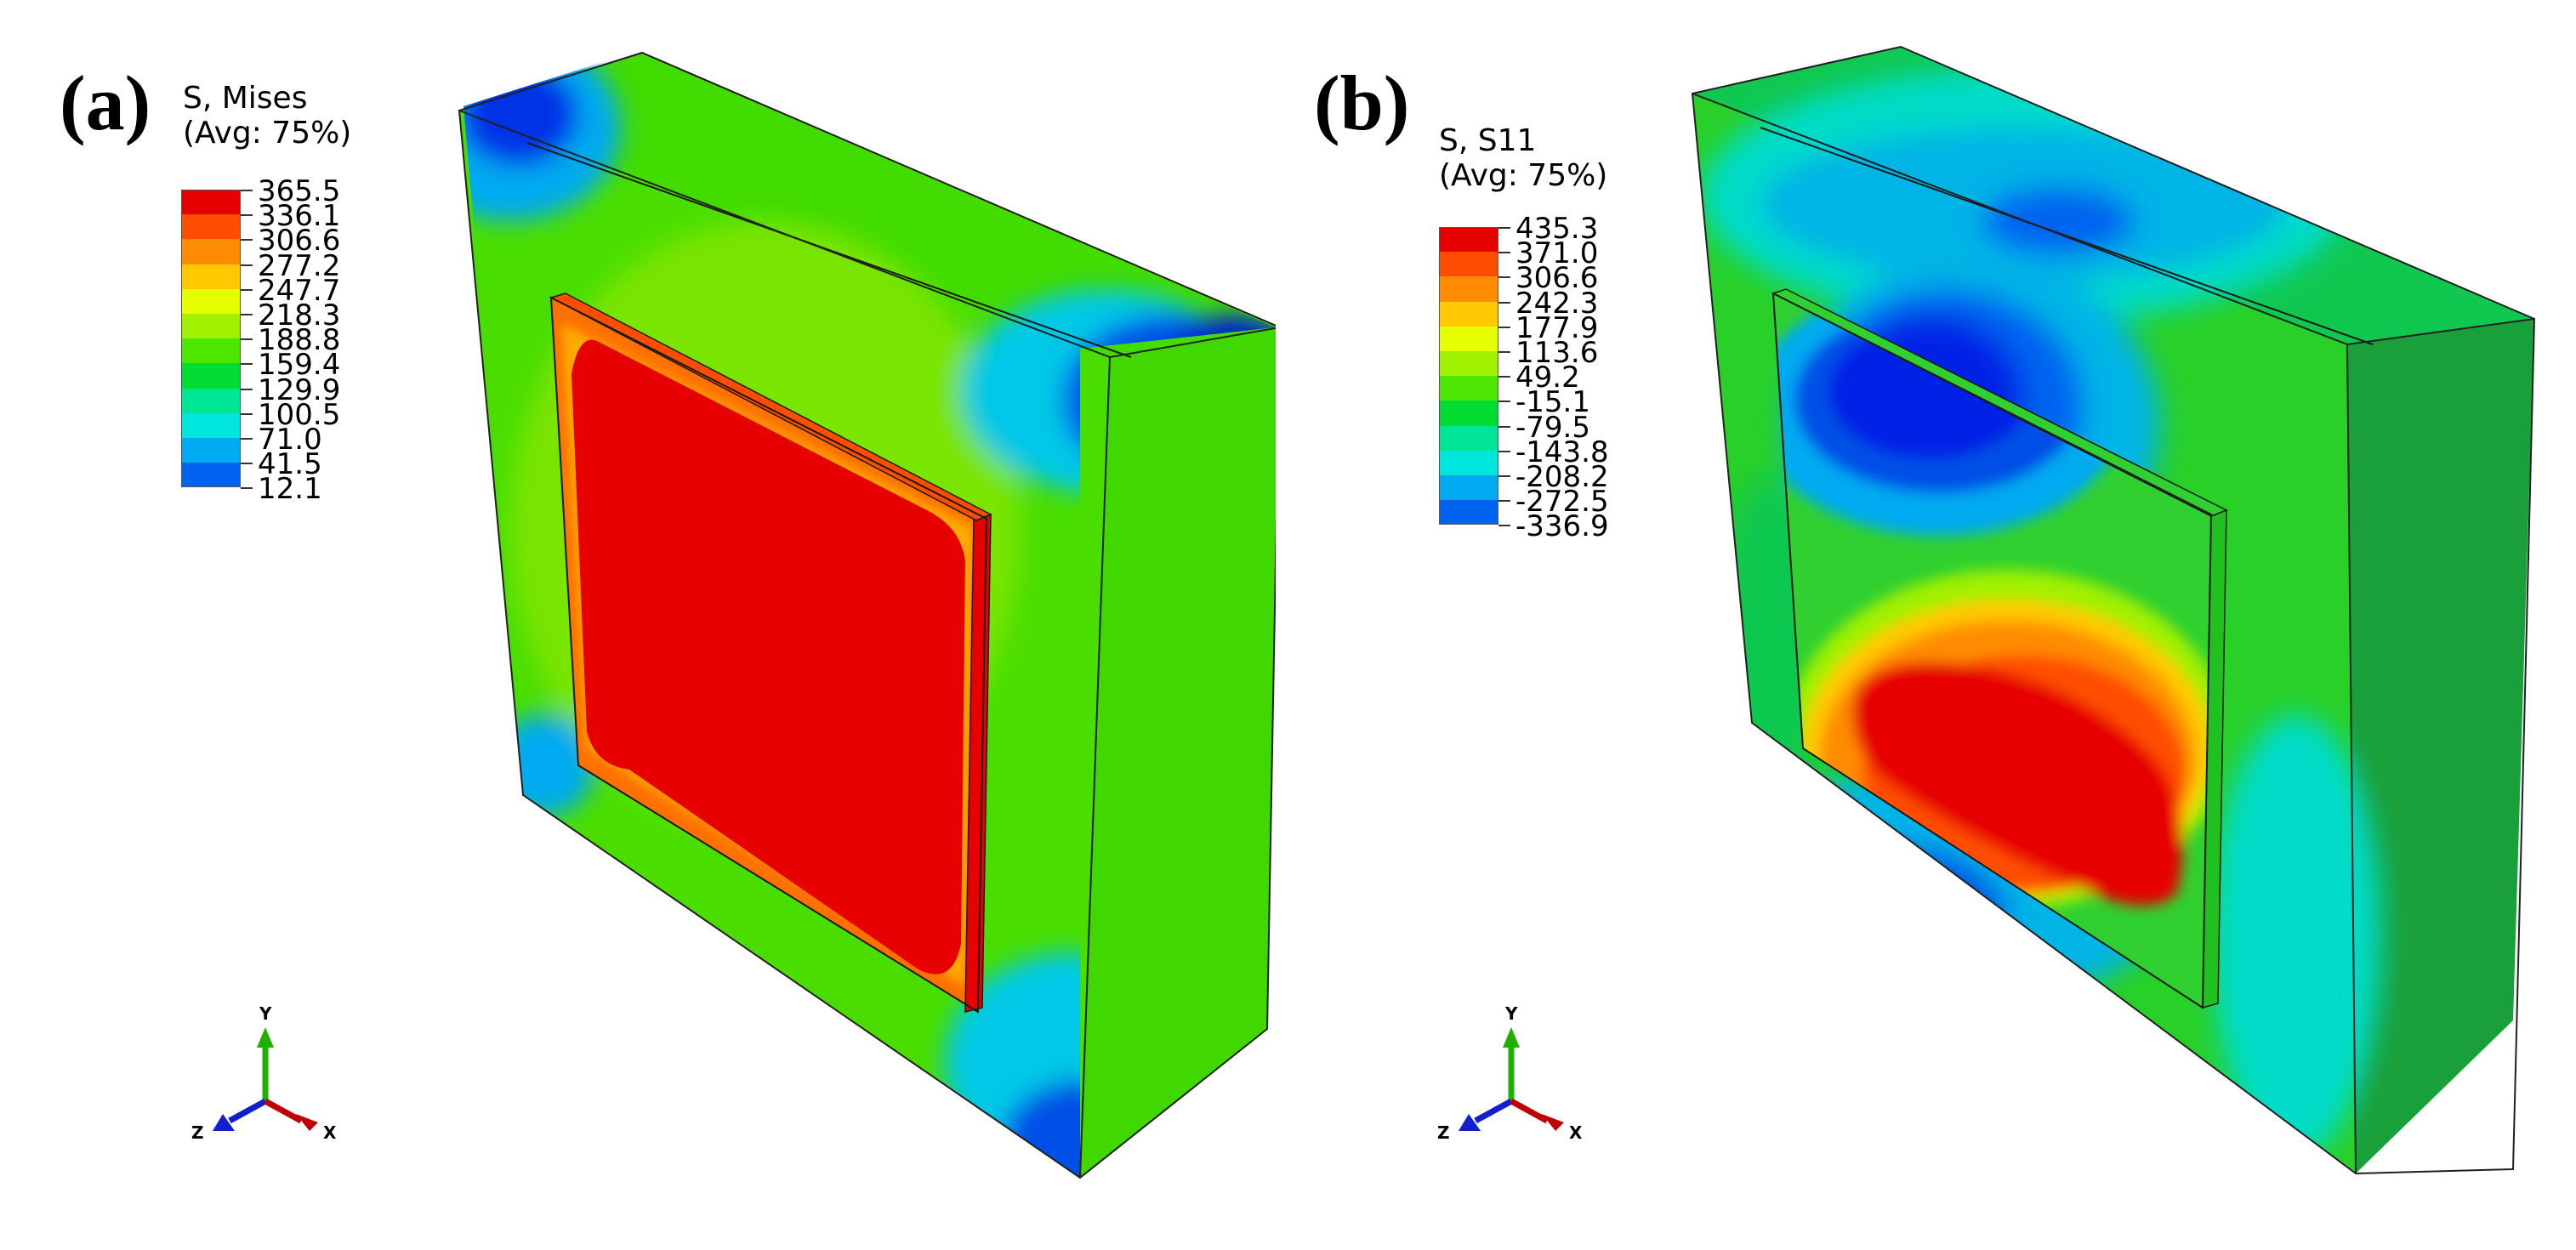  What do you see at coordinates (197, 1132) in the screenshot?
I see `axis-label-z-a: Z` at bounding box center [197, 1132].